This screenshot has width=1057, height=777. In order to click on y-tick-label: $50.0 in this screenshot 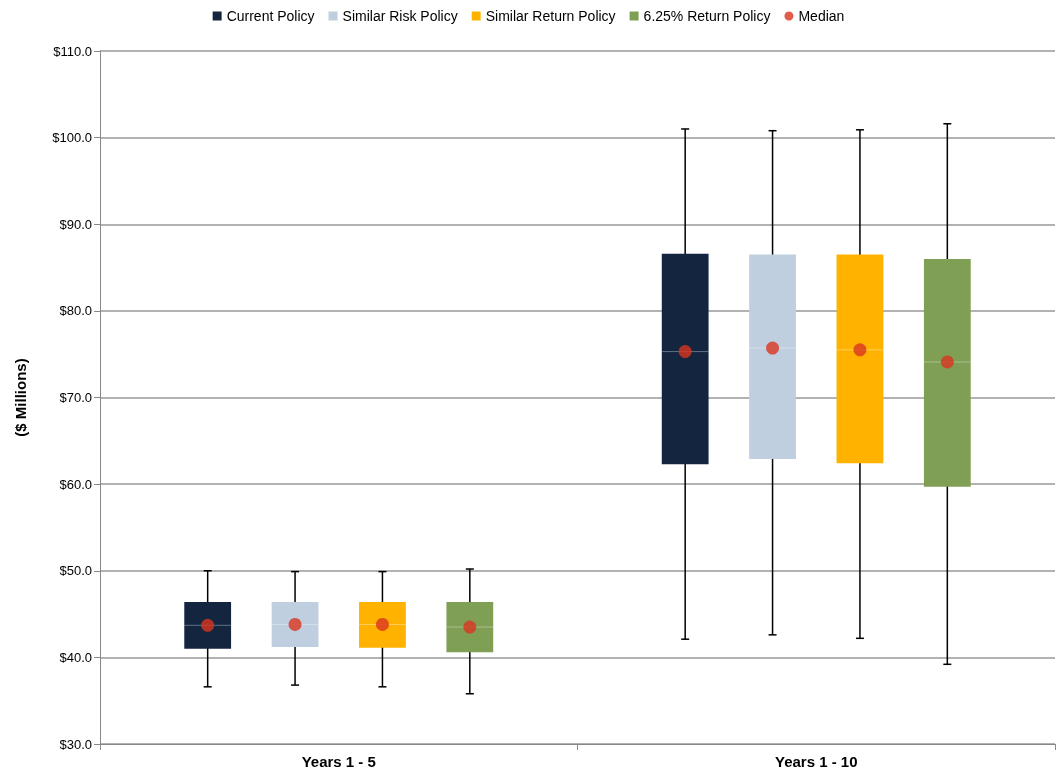, I will do `click(75, 571)`.